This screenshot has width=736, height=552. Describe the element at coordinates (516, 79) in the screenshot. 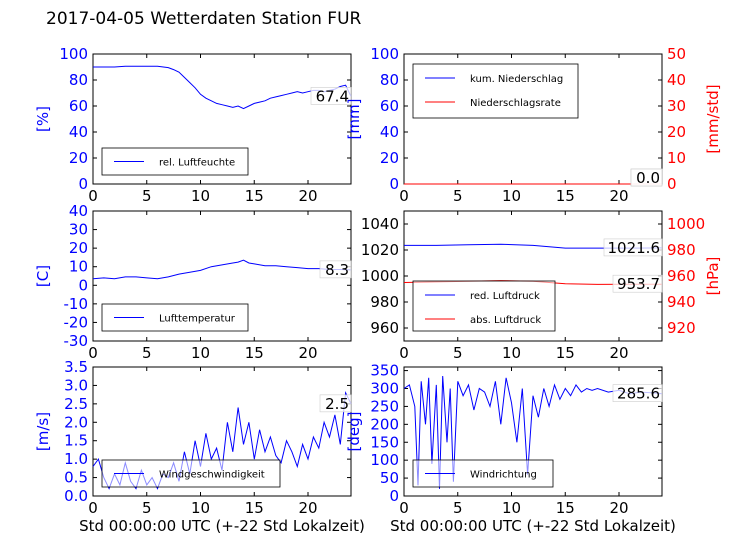

I see `precipitation-legend-label: kum. Niederschlag` at that location.